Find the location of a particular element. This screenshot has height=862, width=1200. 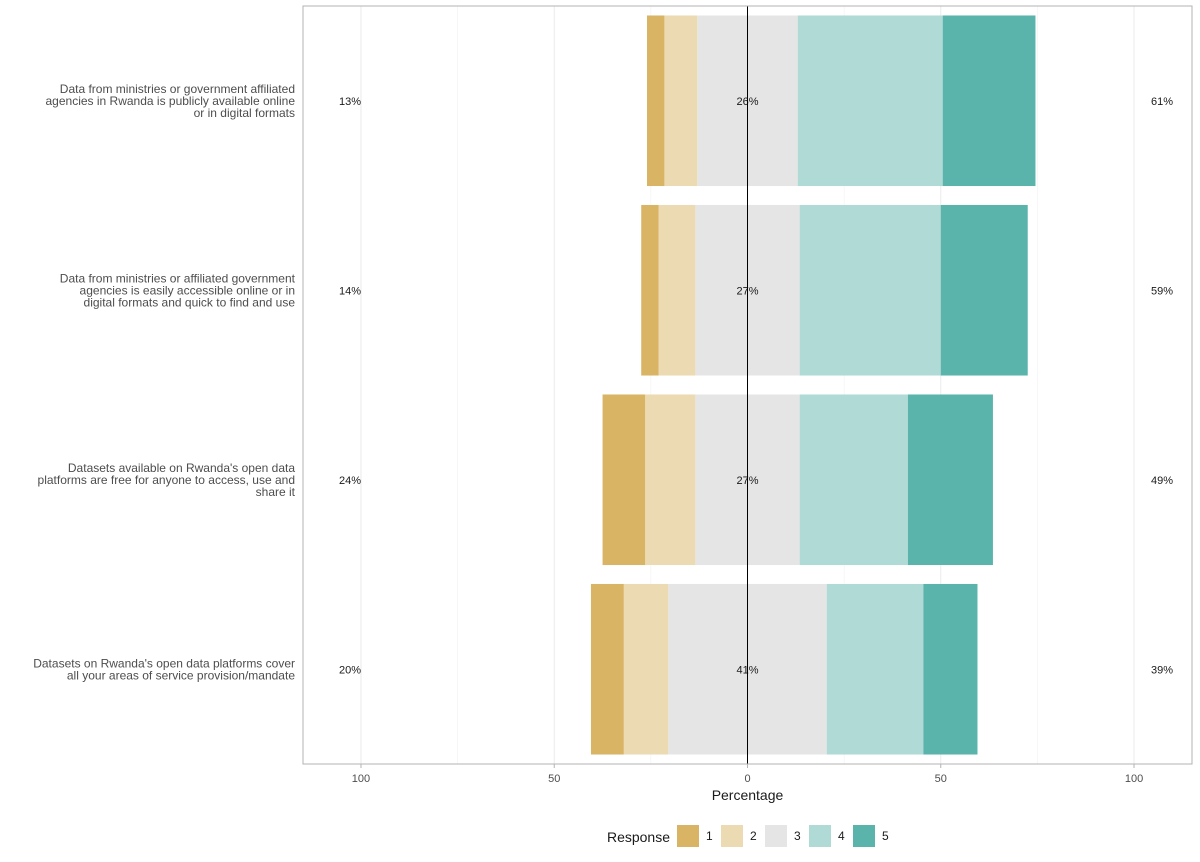

left-percent-label-1: 13% is located at coordinates (350, 102).